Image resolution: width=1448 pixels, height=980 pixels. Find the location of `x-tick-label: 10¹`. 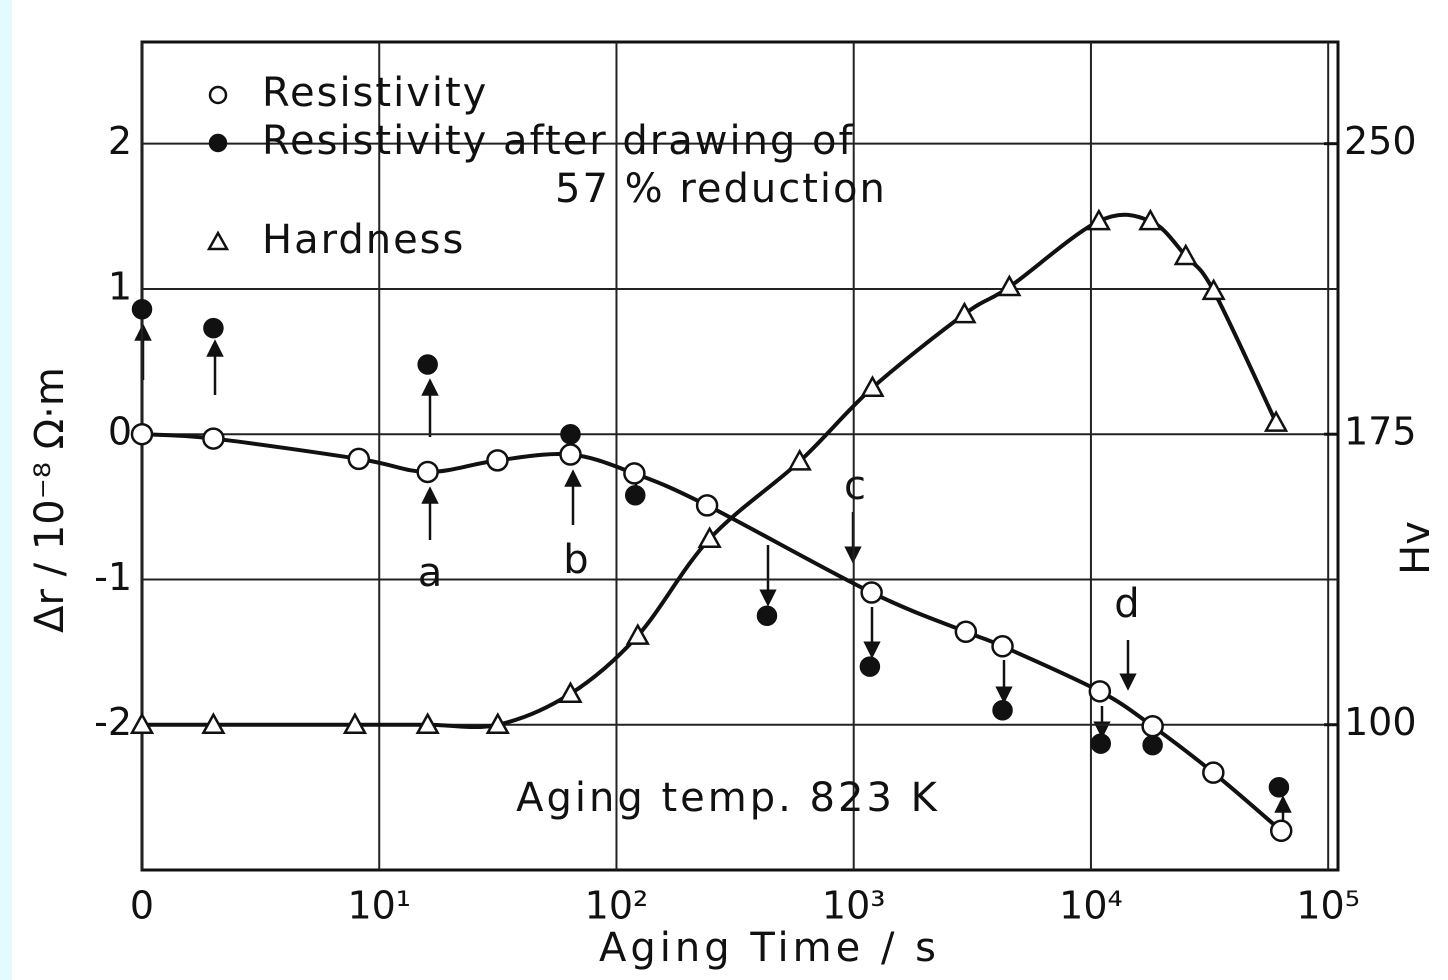

x-tick-label: 10¹ is located at coordinates (379, 906).